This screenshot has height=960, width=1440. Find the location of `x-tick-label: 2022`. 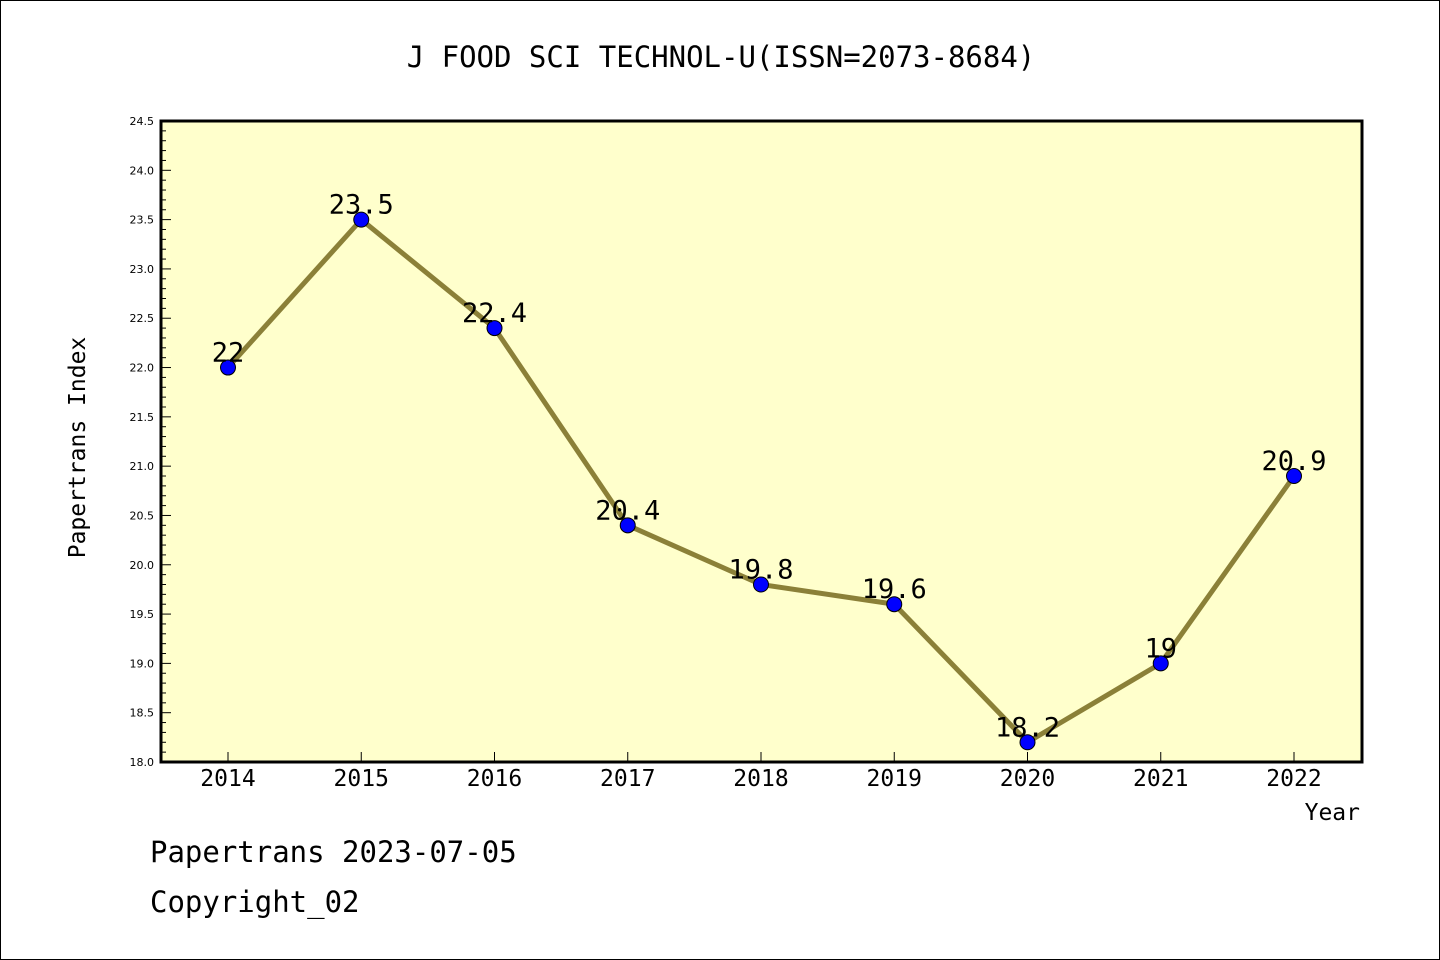

x-tick-label: 2022 is located at coordinates (1293, 779).